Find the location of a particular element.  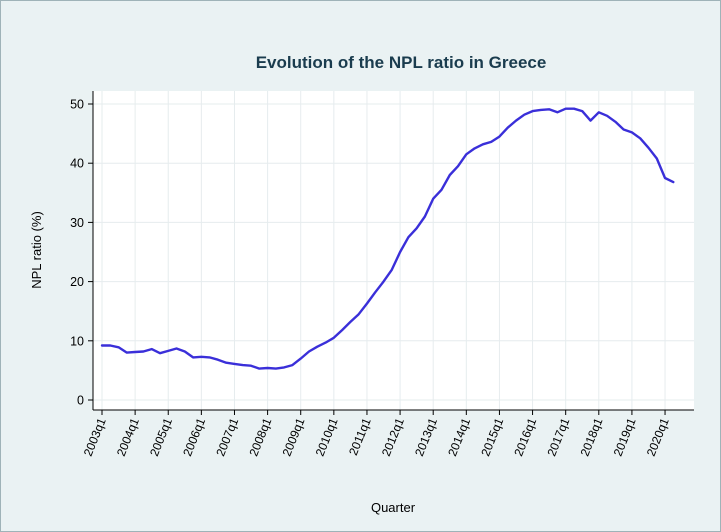

x-tick-label-2003q1: 2003q1 is located at coordinates (95, 437).